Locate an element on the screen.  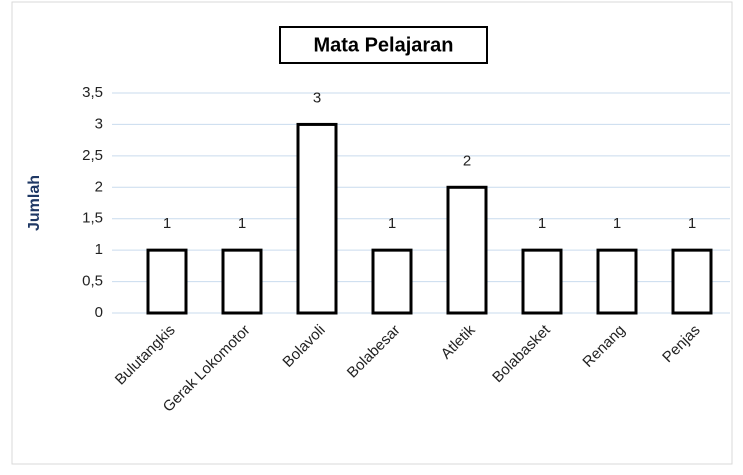
chart-title: Mata Pelajaran is located at coordinates (383, 45).